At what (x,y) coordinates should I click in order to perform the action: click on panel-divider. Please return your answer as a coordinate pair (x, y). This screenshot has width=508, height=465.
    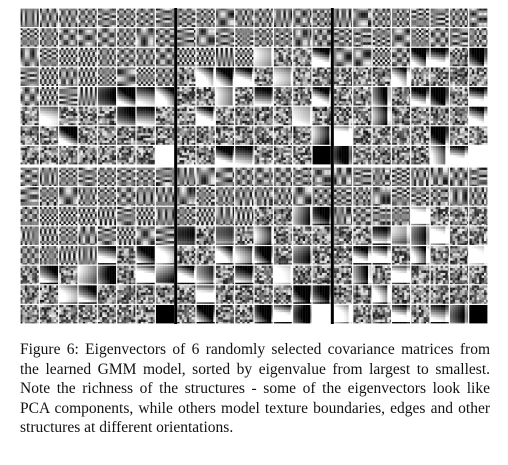
    Looking at the image, I should click on (332, 166).